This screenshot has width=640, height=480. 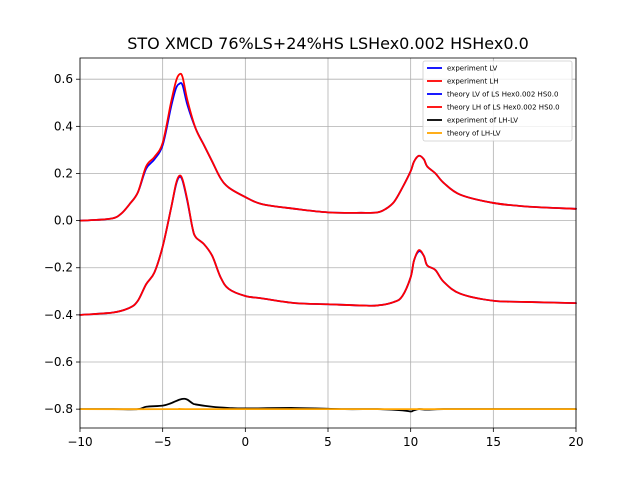 What do you see at coordinates (503, 108) in the screenshot?
I see `legend-label: theory LH of LS Hex0.002 HS0.0` at bounding box center [503, 108].